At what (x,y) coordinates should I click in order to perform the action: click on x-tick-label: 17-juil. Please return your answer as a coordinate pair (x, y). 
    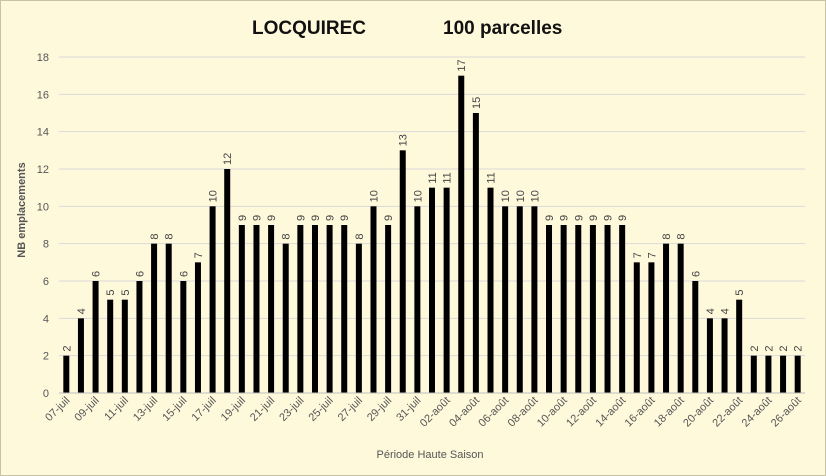
    Looking at the image, I should click on (203, 409).